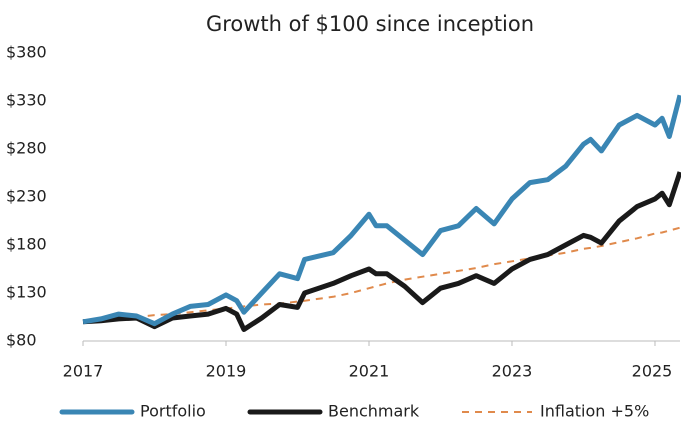 This screenshot has width=681, height=421. What do you see at coordinates (26, 148) in the screenshot?
I see `y-tick-label: $280` at bounding box center [26, 148].